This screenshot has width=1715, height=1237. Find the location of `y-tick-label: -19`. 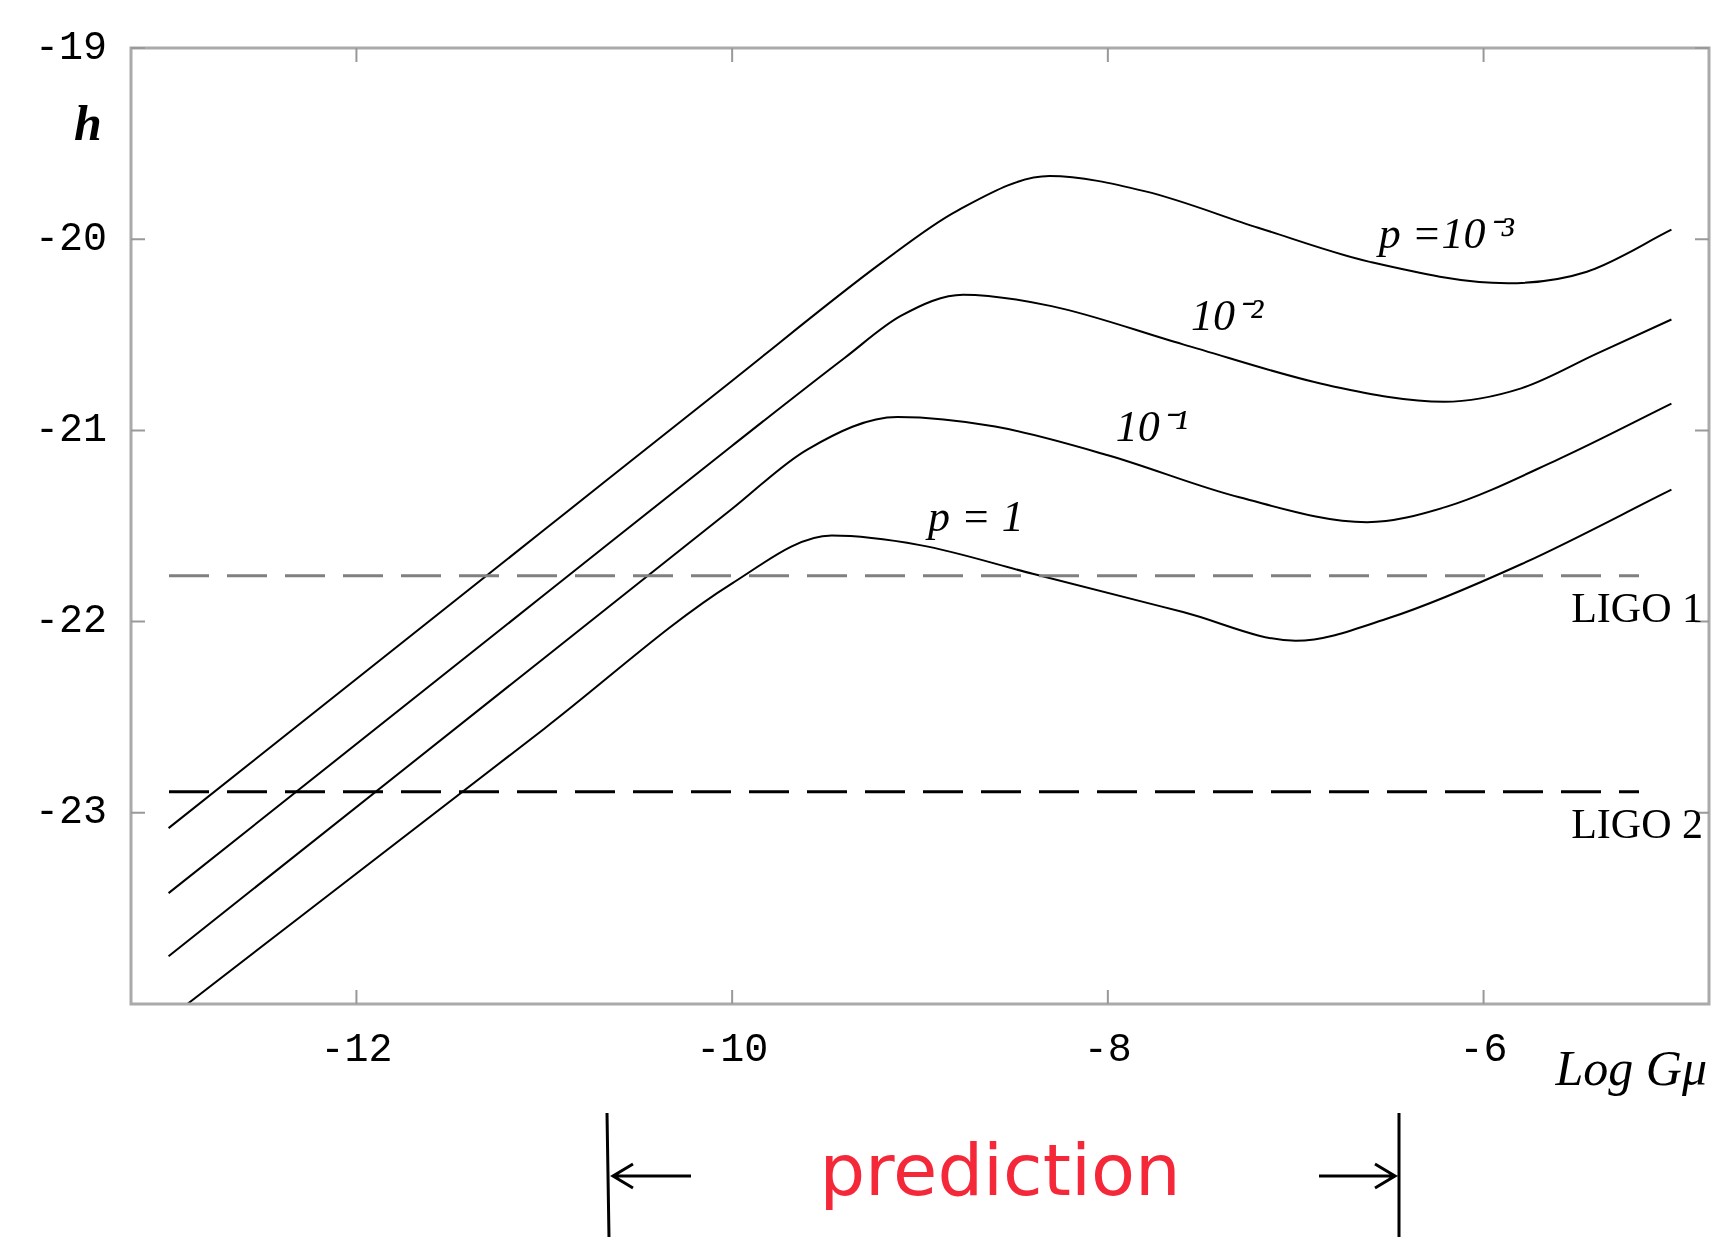

y-tick-label: -19 is located at coordinates (70, 48).